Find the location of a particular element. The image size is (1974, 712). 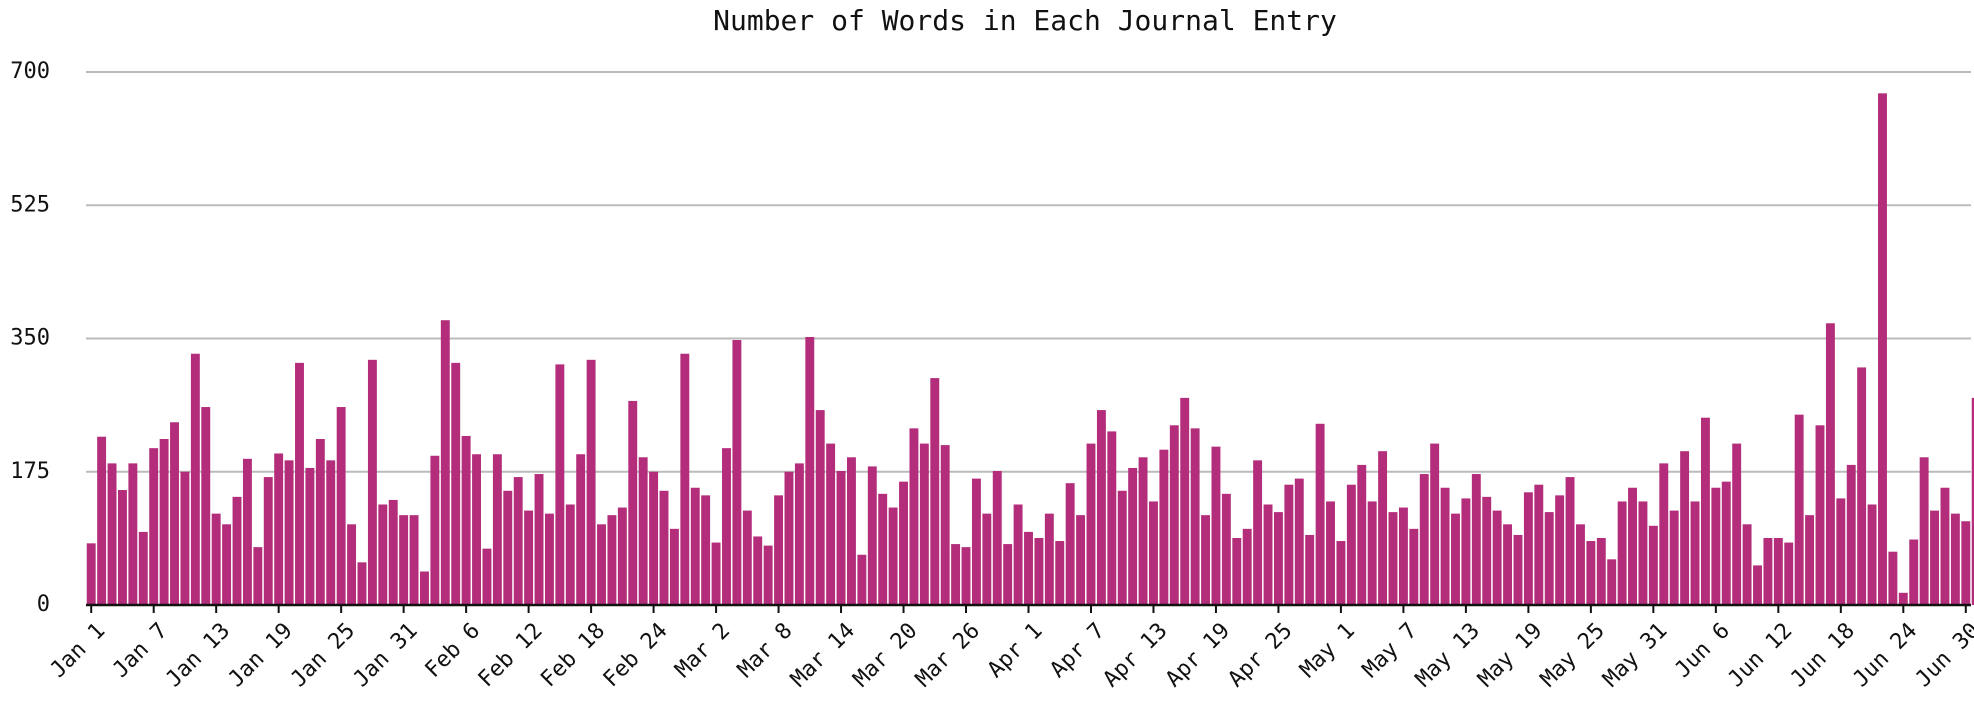

x-tick-label: Feb 24 is located at coordinates (636, 655).